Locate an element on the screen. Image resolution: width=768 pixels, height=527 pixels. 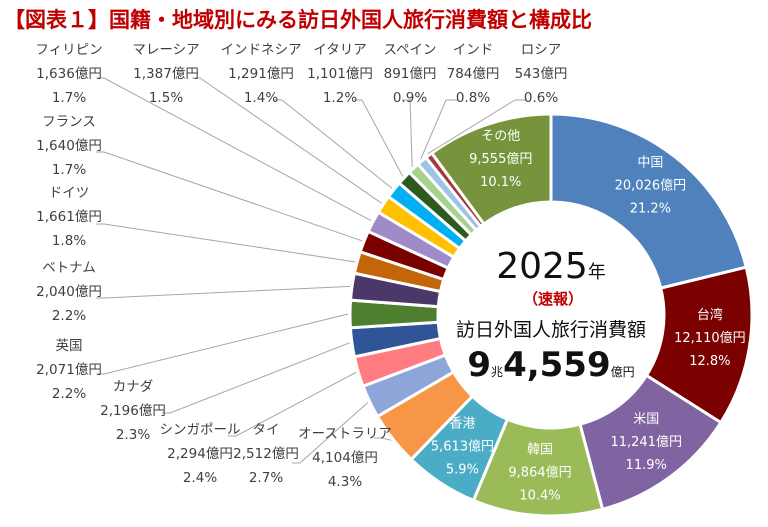
slice-label-value: 2,512億円 is located at coordinates (266, 454).